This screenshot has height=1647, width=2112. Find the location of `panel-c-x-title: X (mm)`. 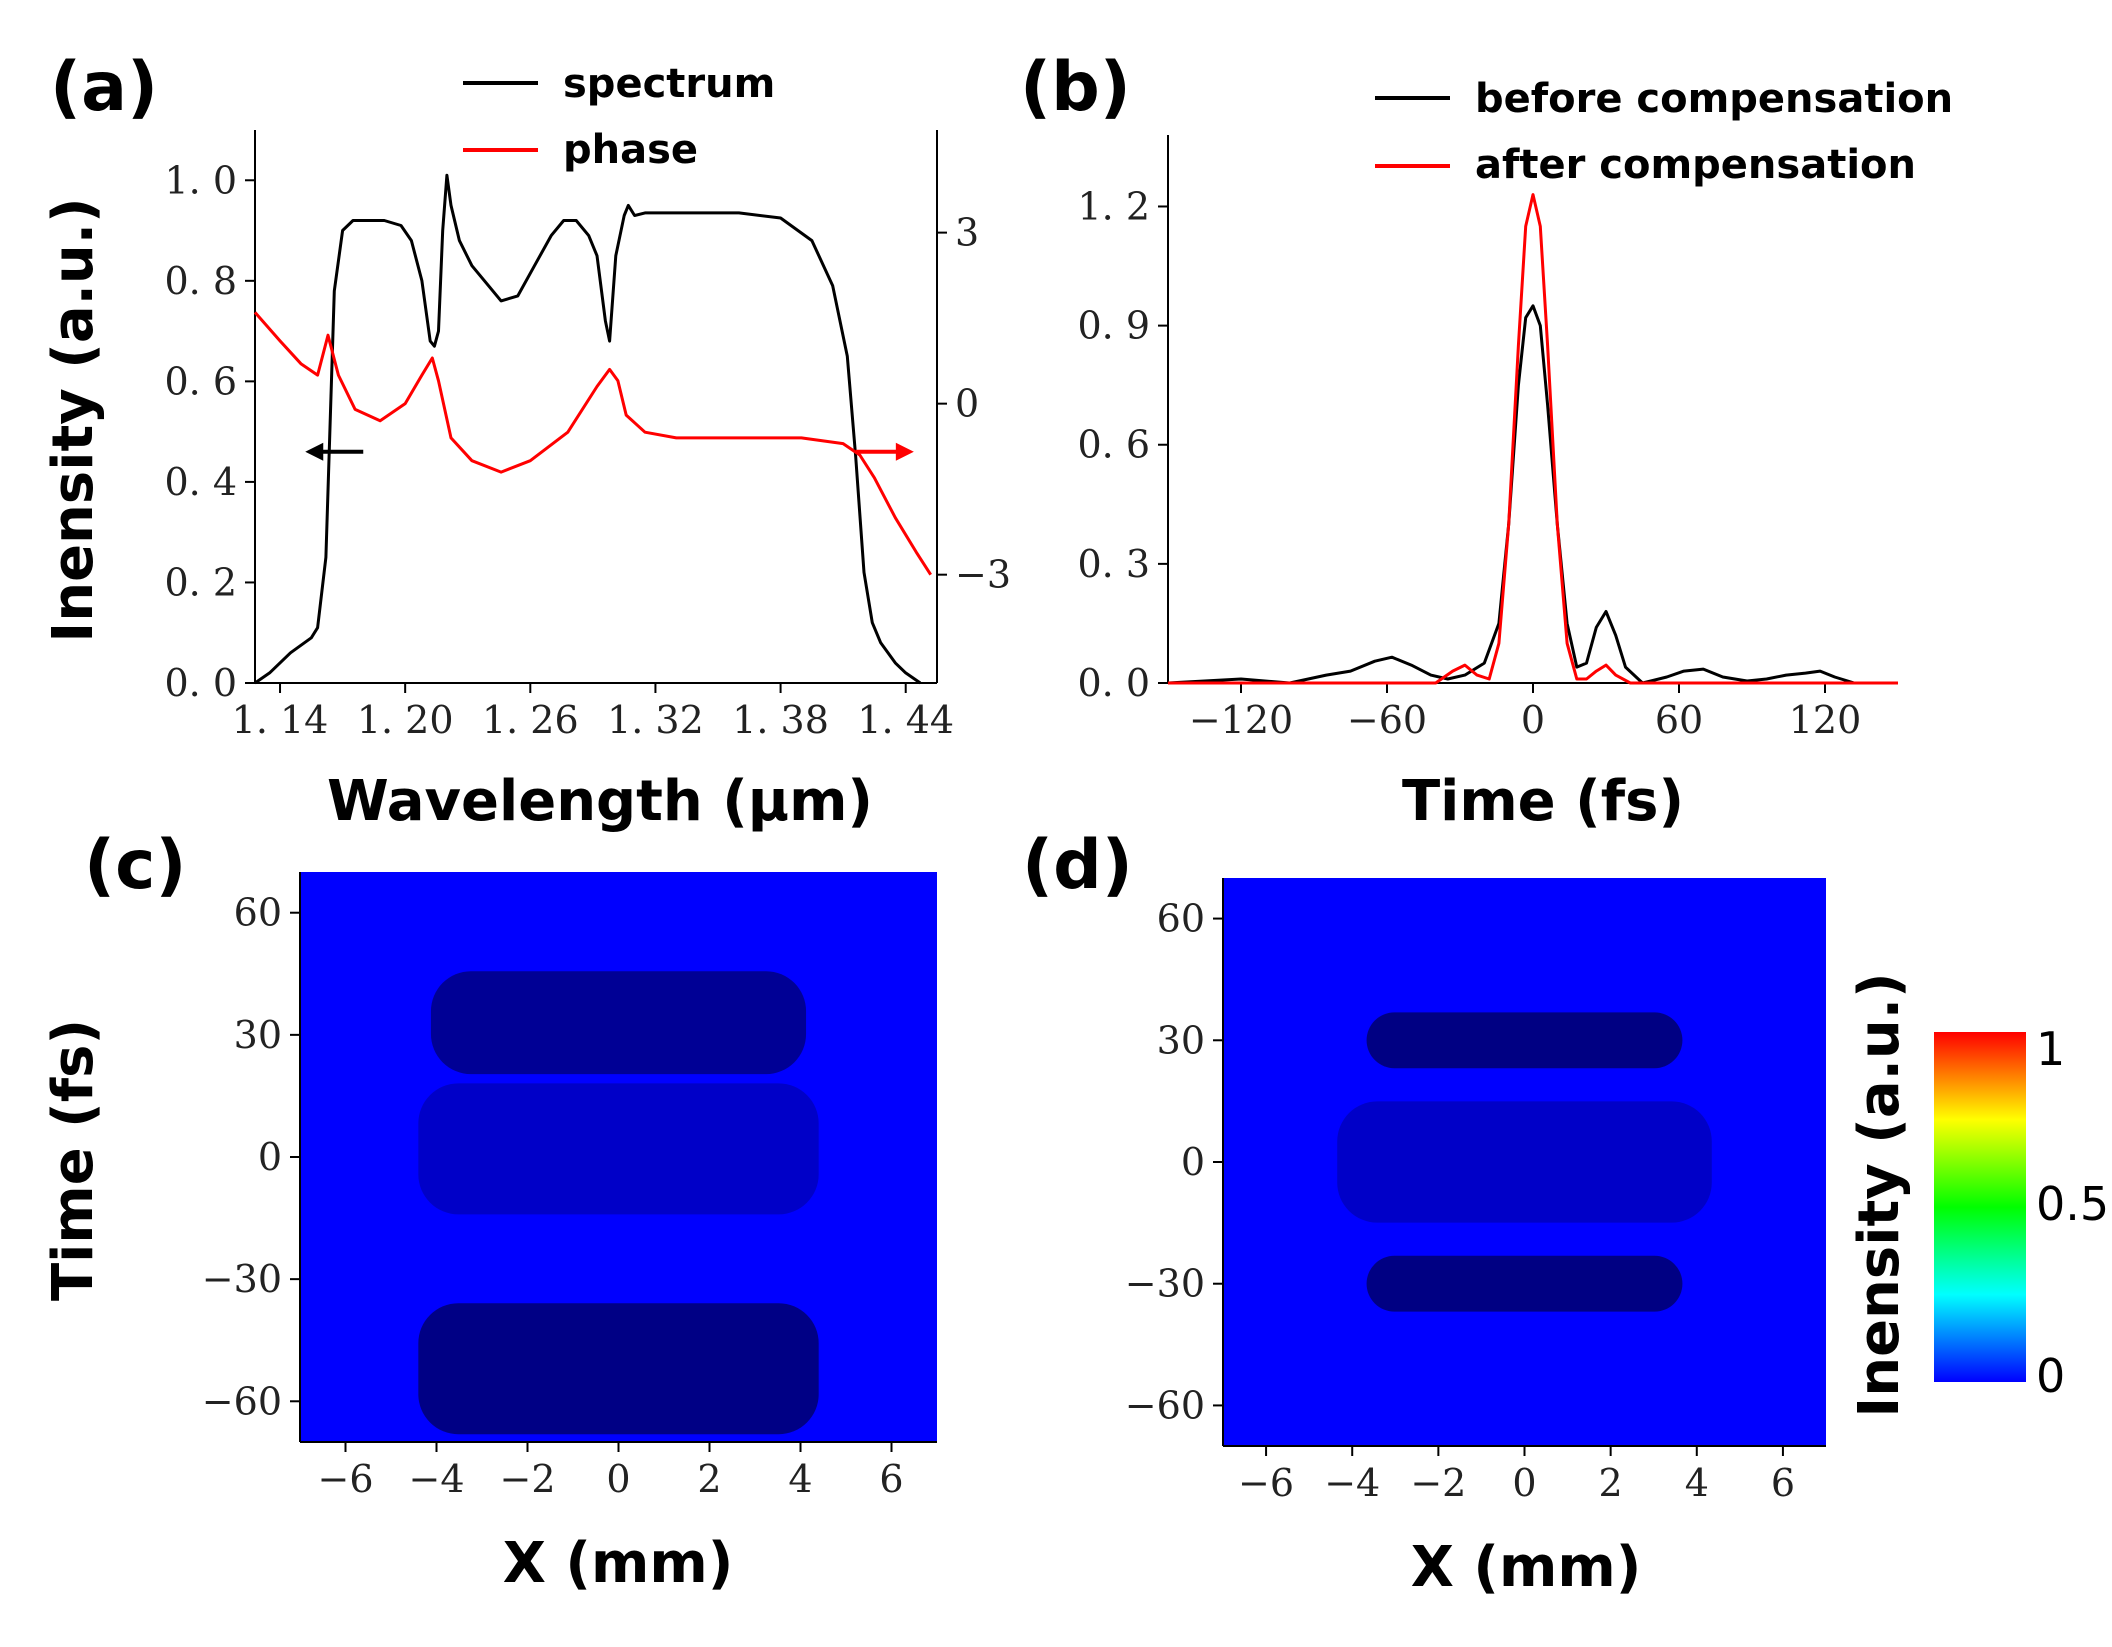

panel-c-x-title: X (mm) is located at coordinates (618, 1563).